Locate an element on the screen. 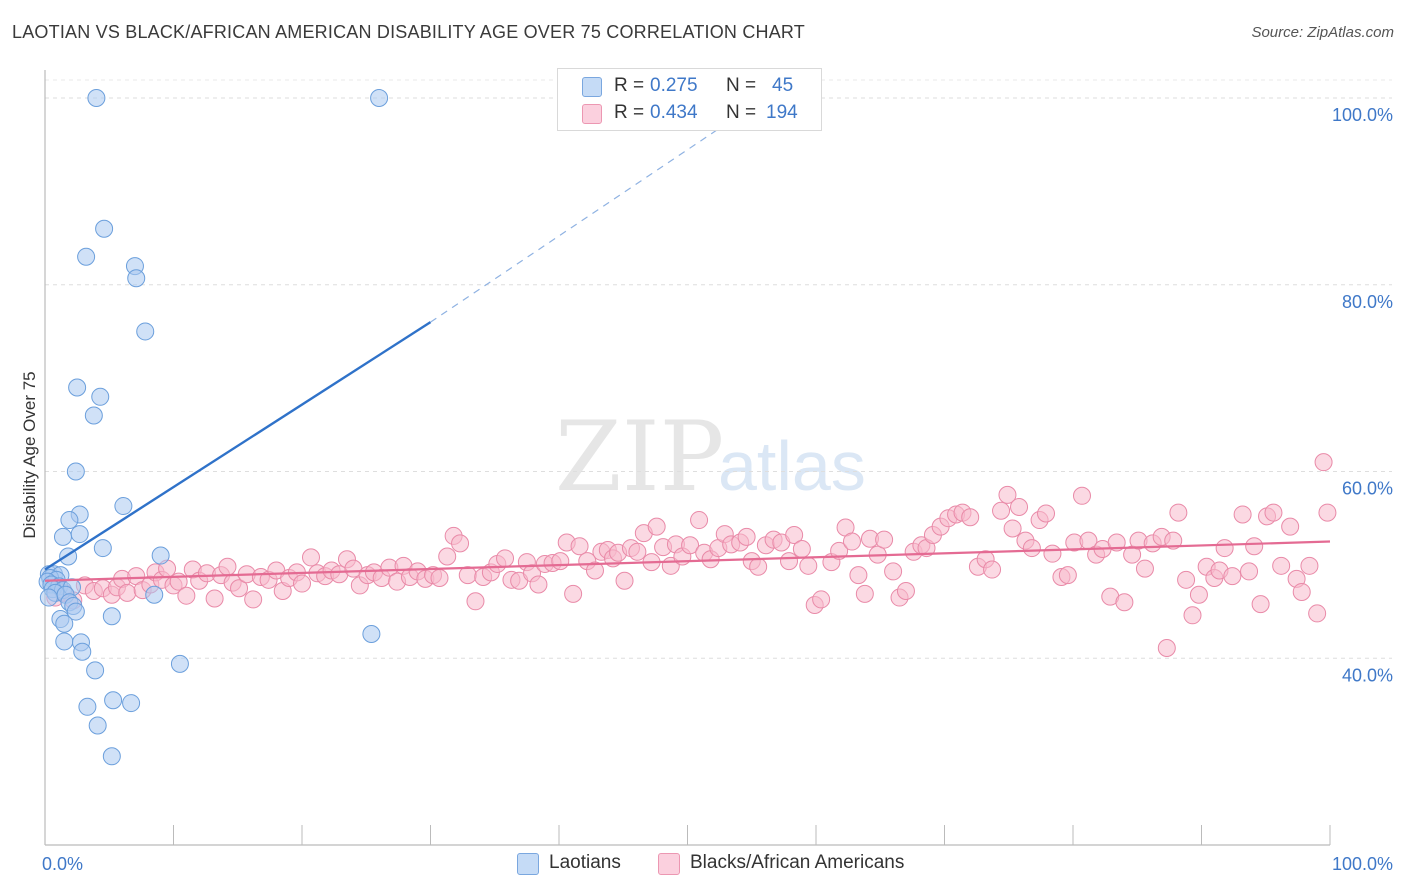  legend-label-blacks: Blacks/African Americans is located at coordinates (797, 862).